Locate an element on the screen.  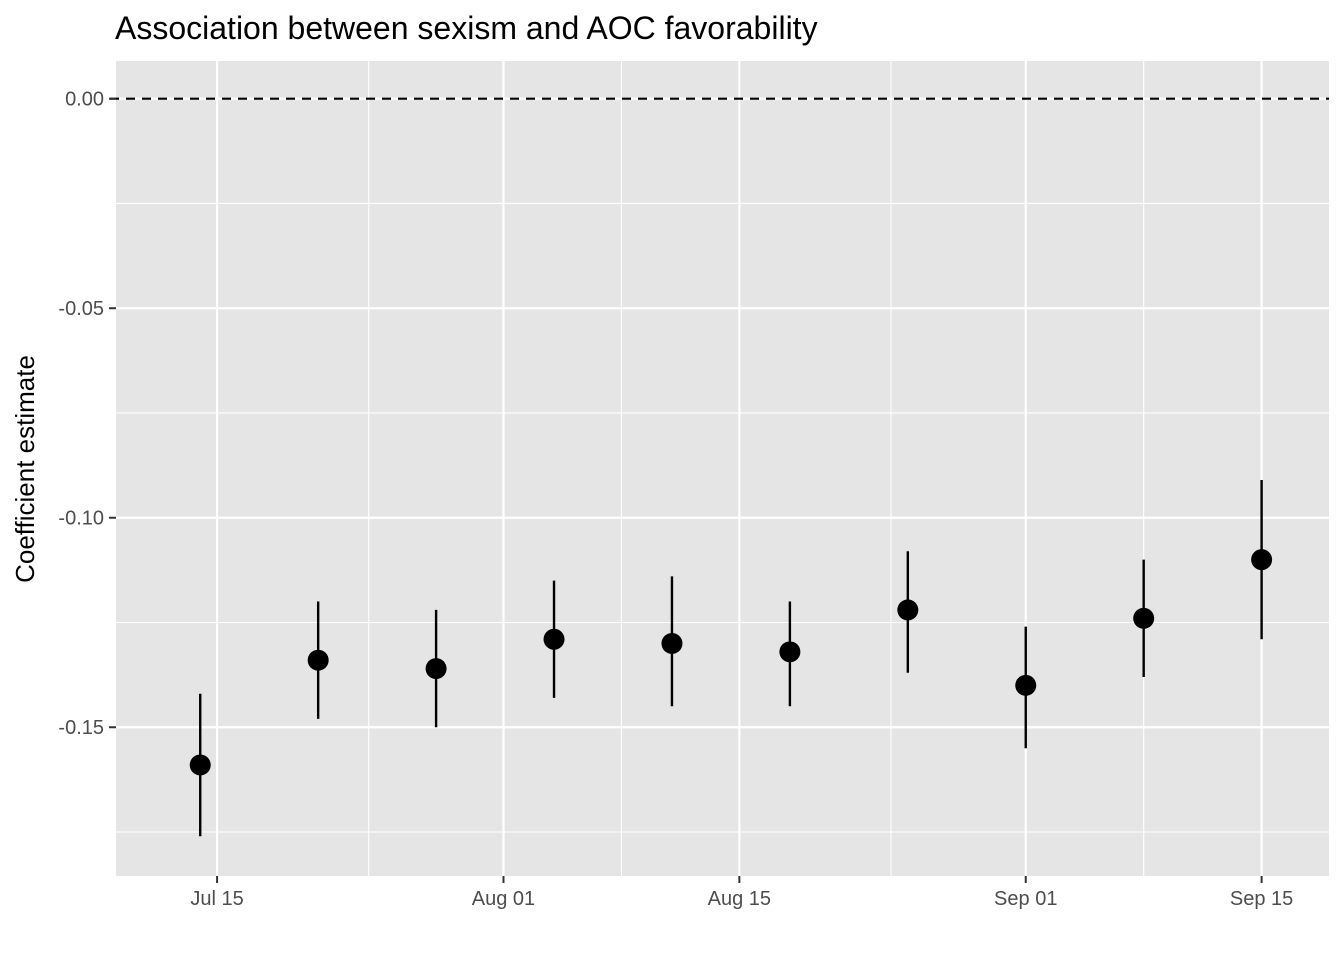
x-tick-label: Sep 15 is located at coordinates (1261, 899).